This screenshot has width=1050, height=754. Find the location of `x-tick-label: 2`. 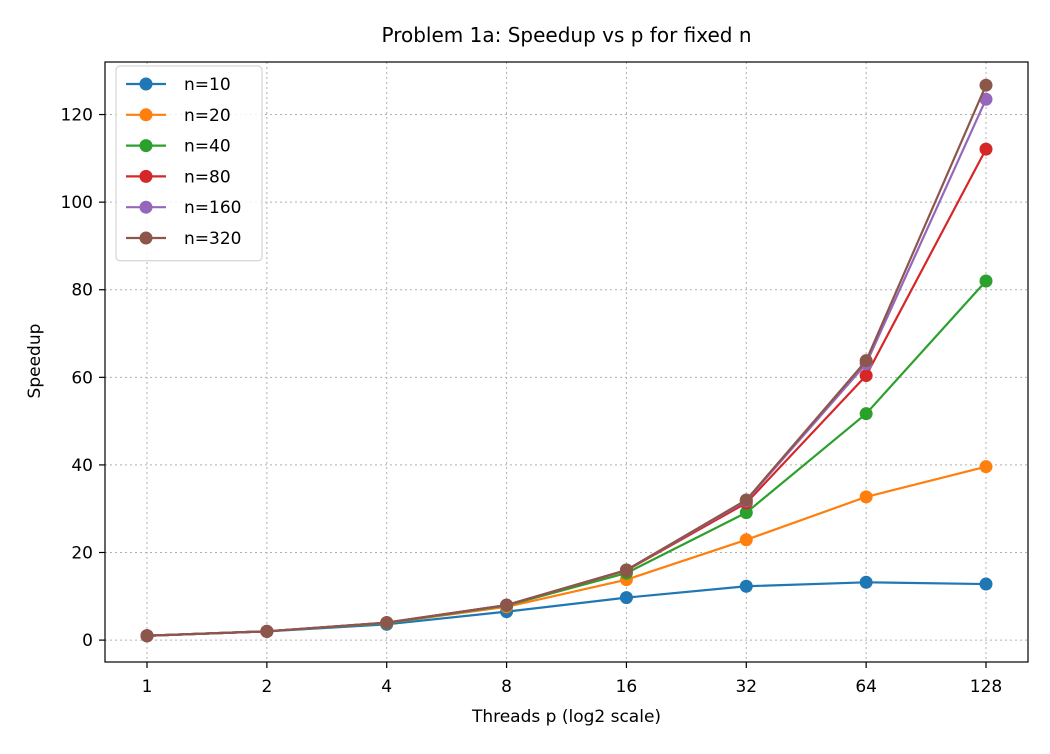

x-tick-label: 2 is located at coordinates (266, 687).